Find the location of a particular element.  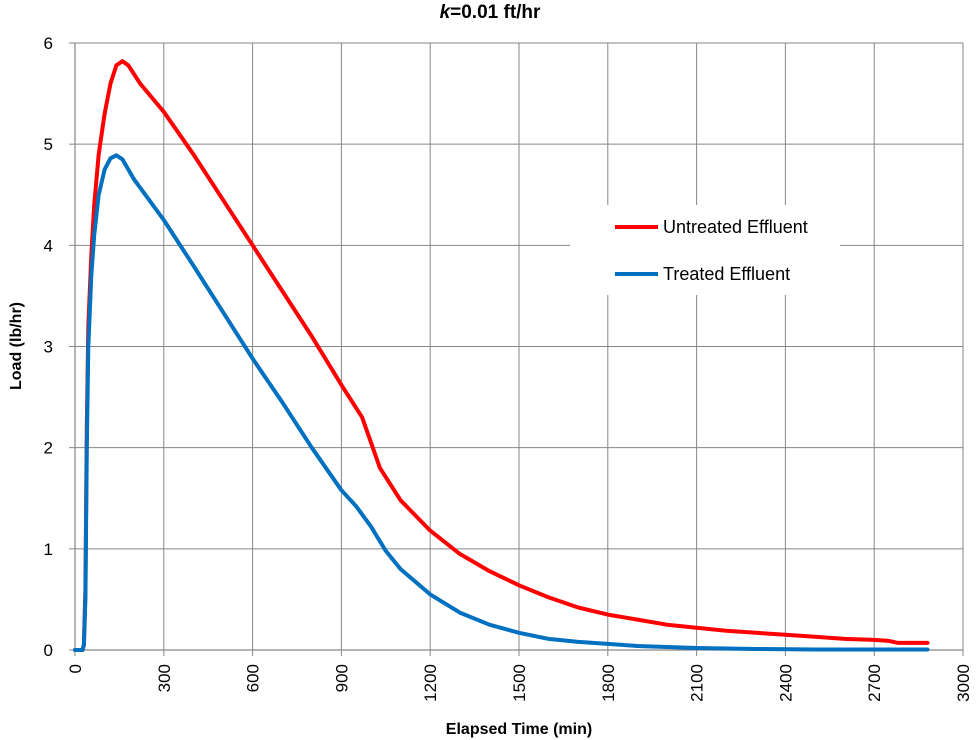

legend-background is located at coordinates (705, 250).